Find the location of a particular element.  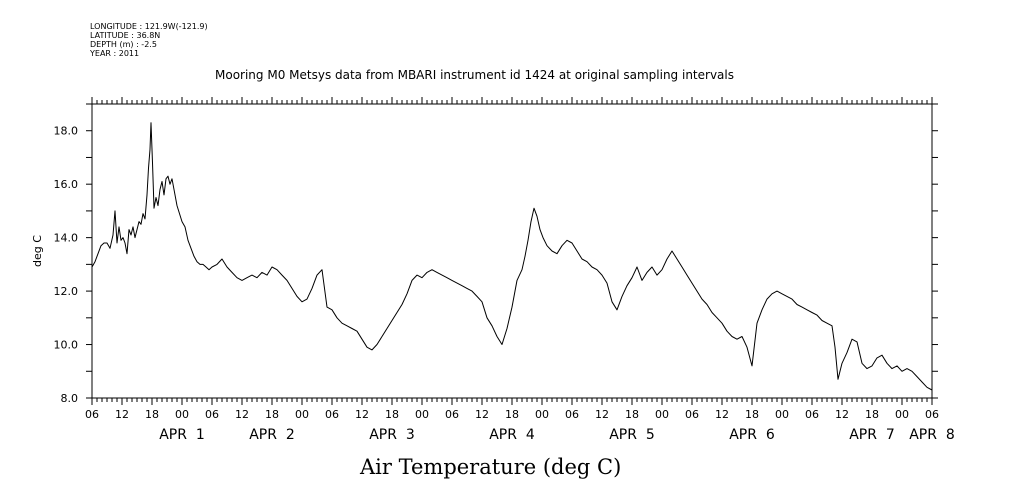

x-day-label: APR 8 is located at coordinates (932, 435).